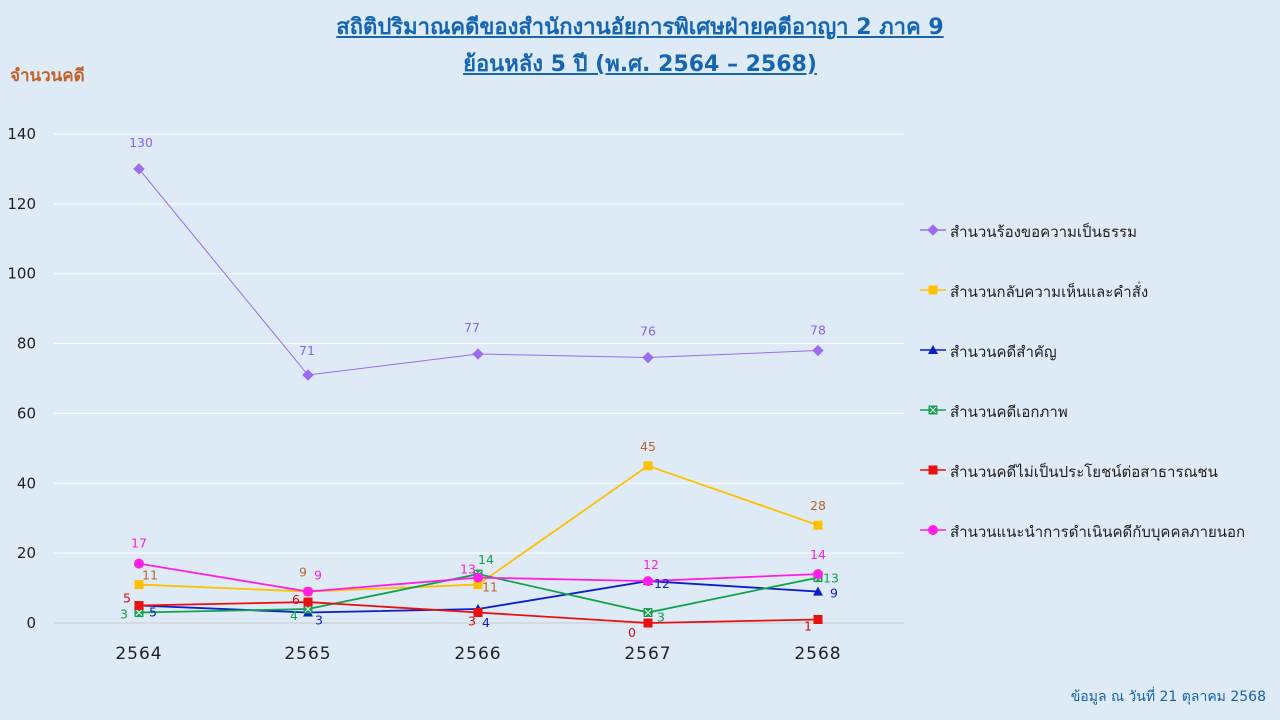 This screenshot has width=1280, height=720. Describe the element at coordinates (1009, 412) in the screenshot. I see `legend-label: สำนวนคดีเอกภาพ` at that location.